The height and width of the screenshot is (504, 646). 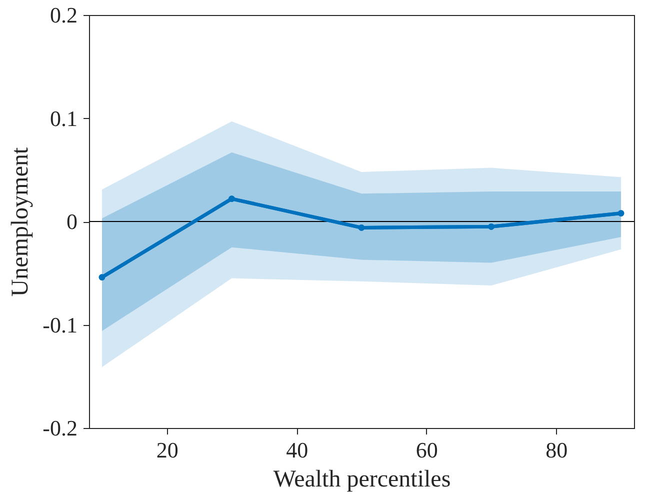 I want to click on x-tick-label: 40, so click(x=297, y=450).